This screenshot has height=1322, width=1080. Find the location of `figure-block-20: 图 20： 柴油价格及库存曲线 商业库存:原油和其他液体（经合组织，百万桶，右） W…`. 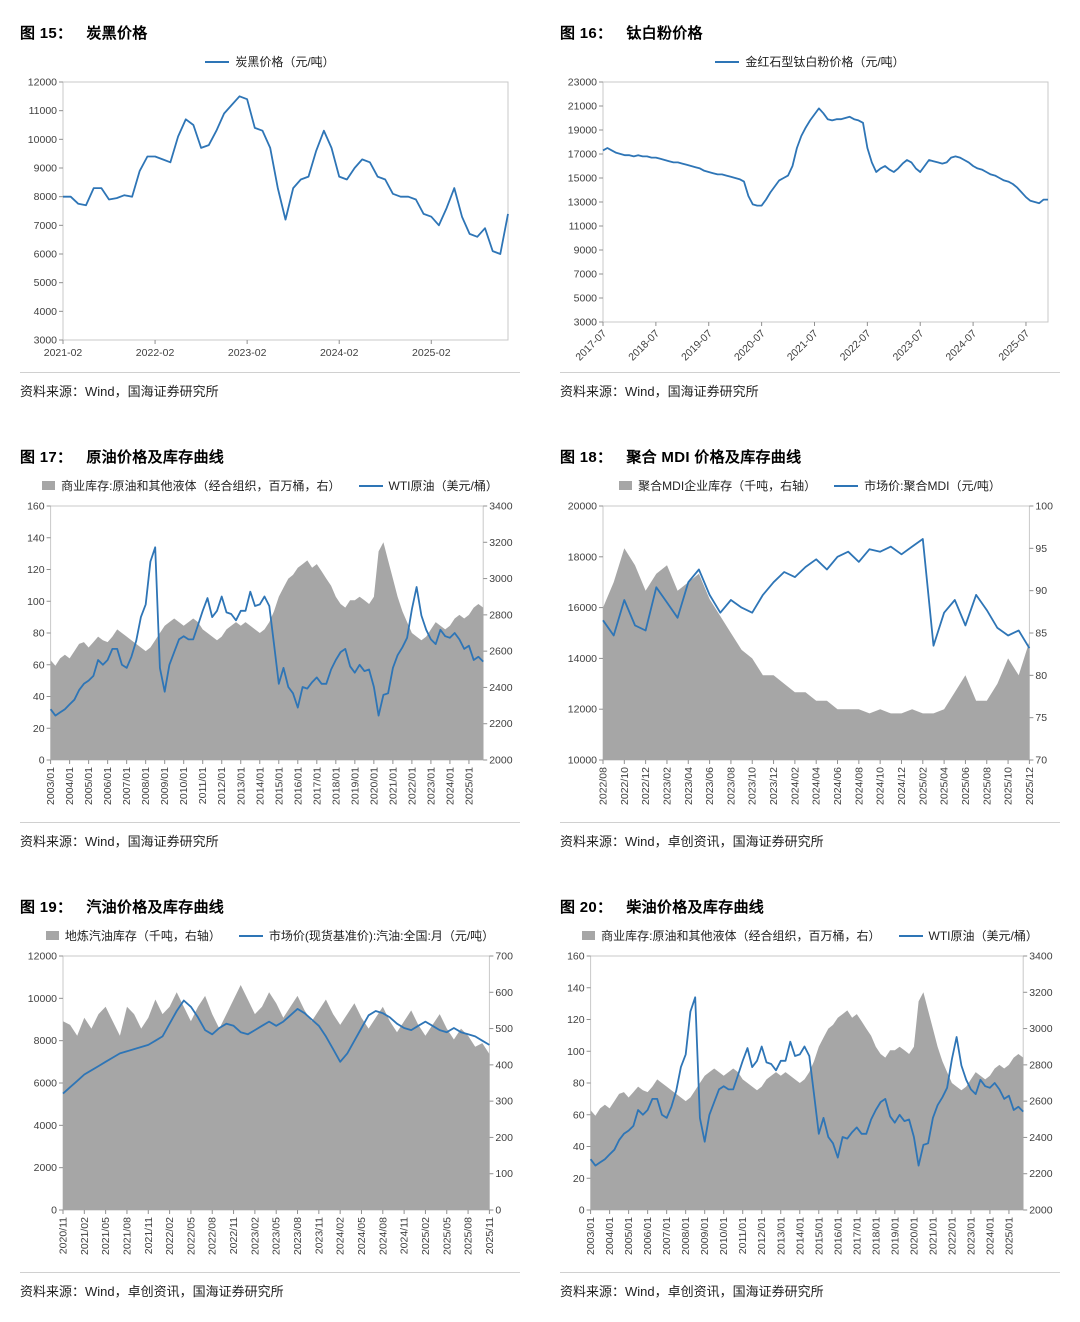

figure-block-20: 图 20： 柴油价格及库存曲线 商业库存:原油和其他液体（经合组织，百万桶，右） W… is located at coordinates (810, 1098).